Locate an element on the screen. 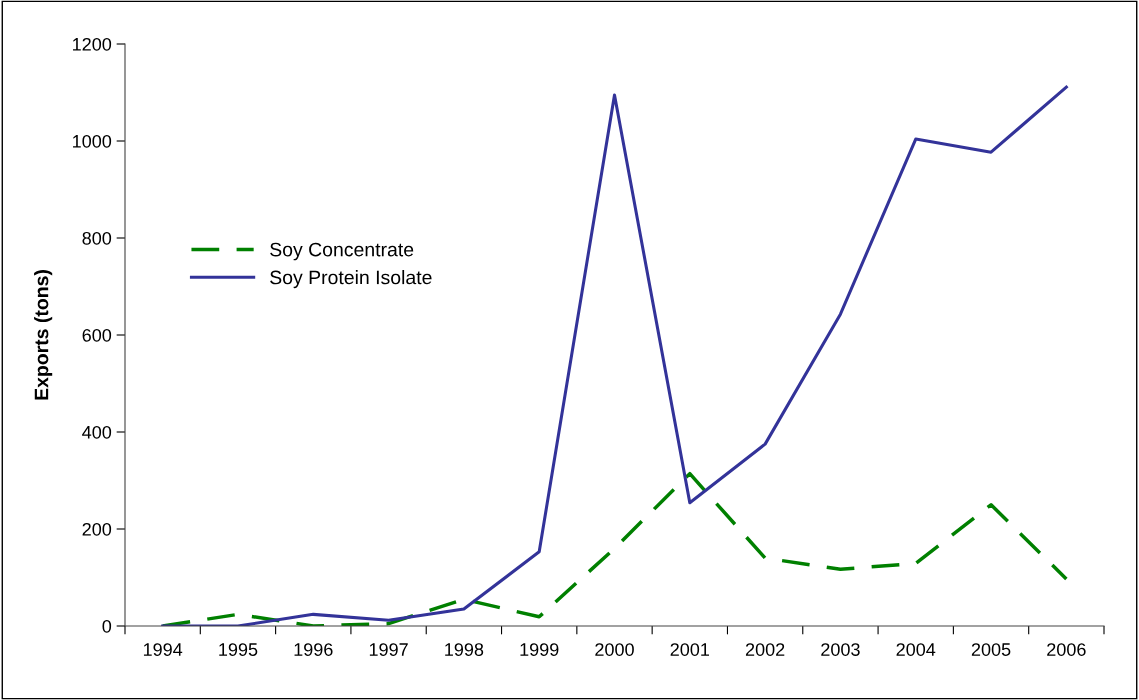  y-tick-label: 1000 is located at coordinates (92, 141).